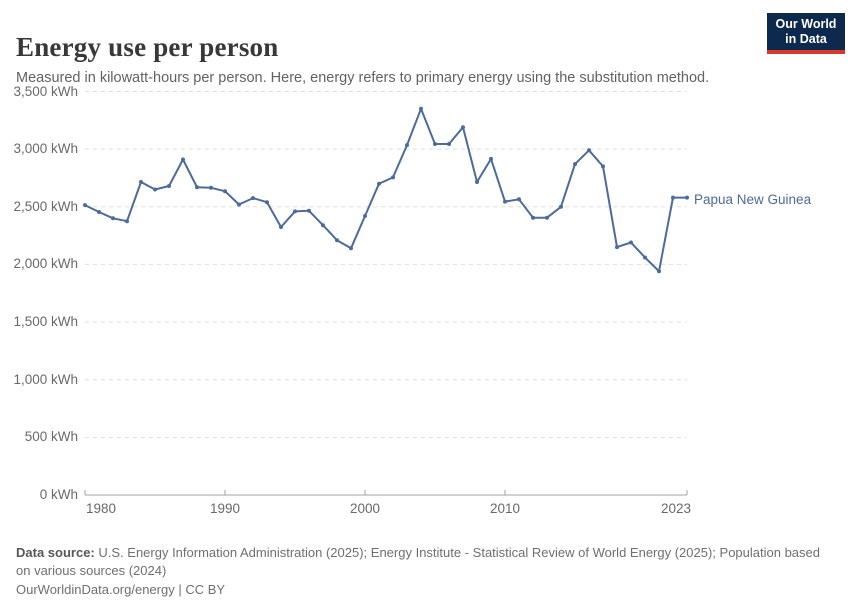 Image resolution: width=850 pixels, height=600 pixels. Describe the element at coordinates (753, 199) in the screenshot. I see `series-label-papua-new-guinea: Papua New Guinea` at that location.